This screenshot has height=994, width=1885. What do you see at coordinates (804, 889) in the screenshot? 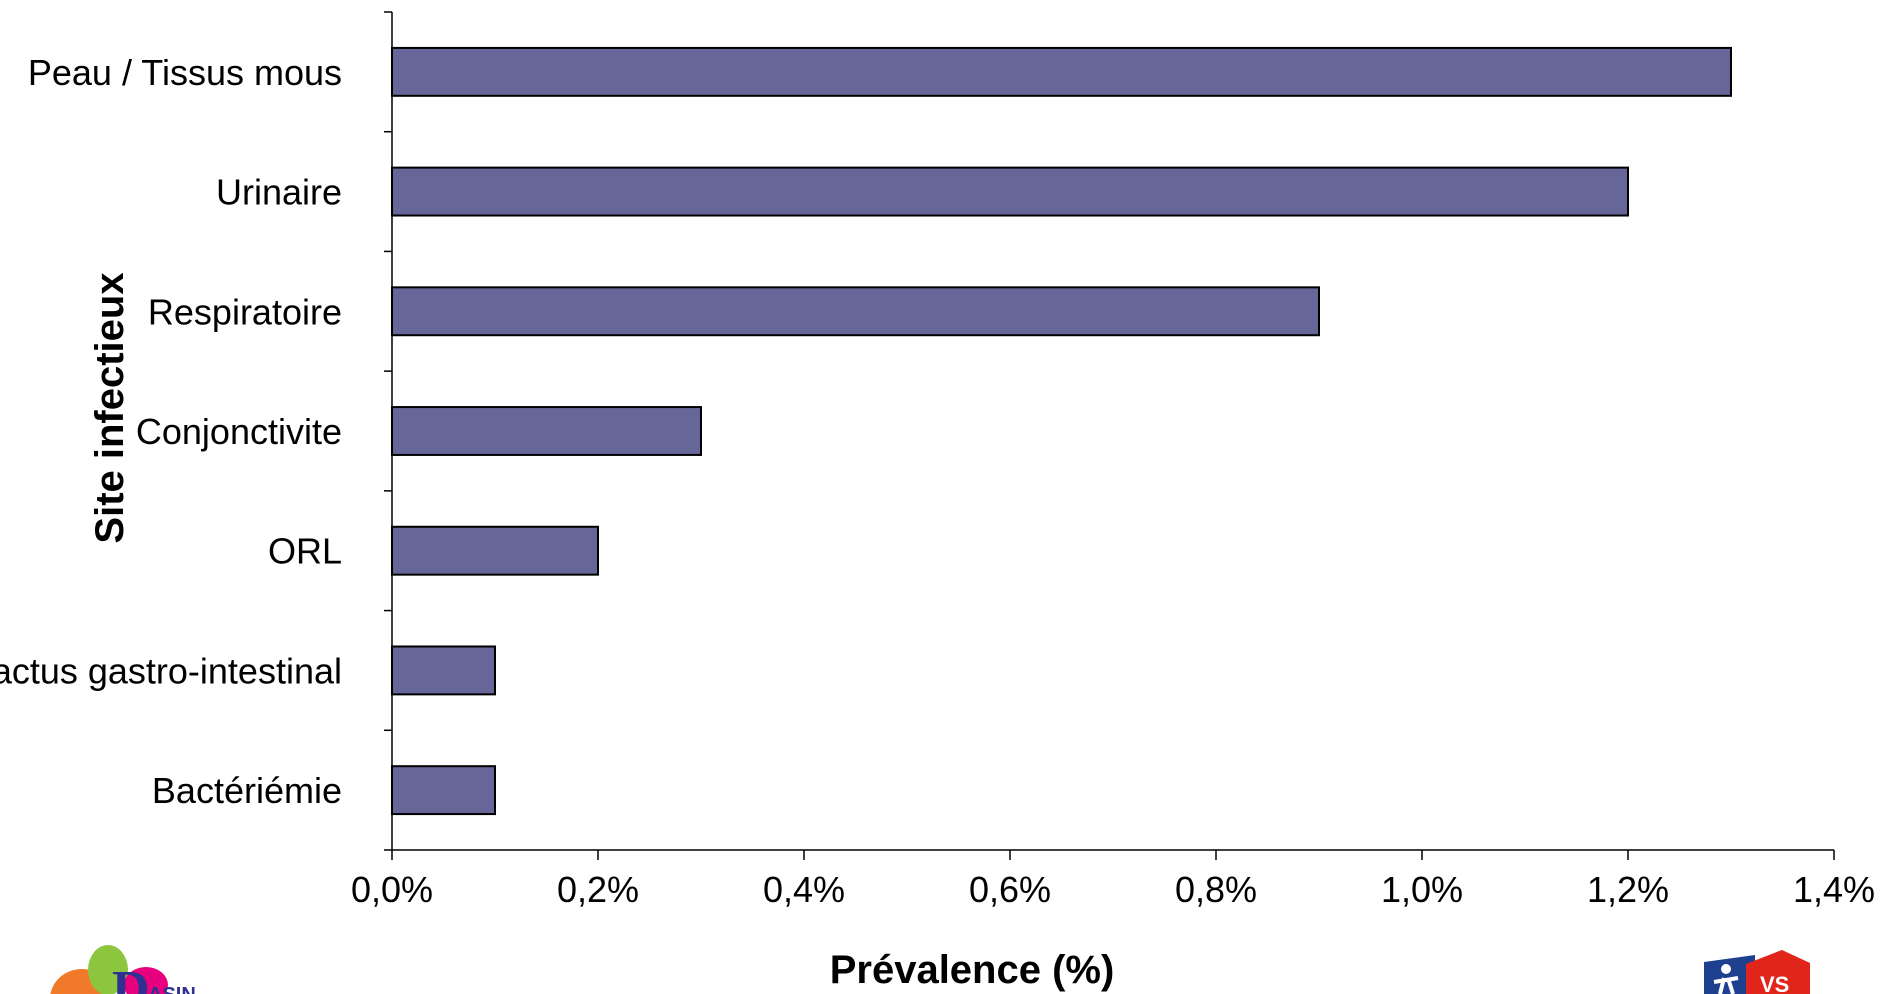
I see `x-tick-label: 0,4%` at bounding box center [804, 889].